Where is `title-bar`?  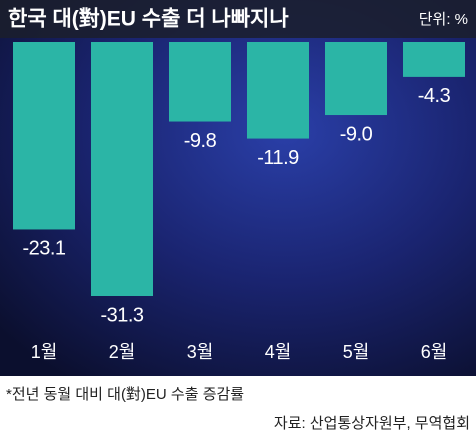 title-bar is located at coordinates (238, 19).